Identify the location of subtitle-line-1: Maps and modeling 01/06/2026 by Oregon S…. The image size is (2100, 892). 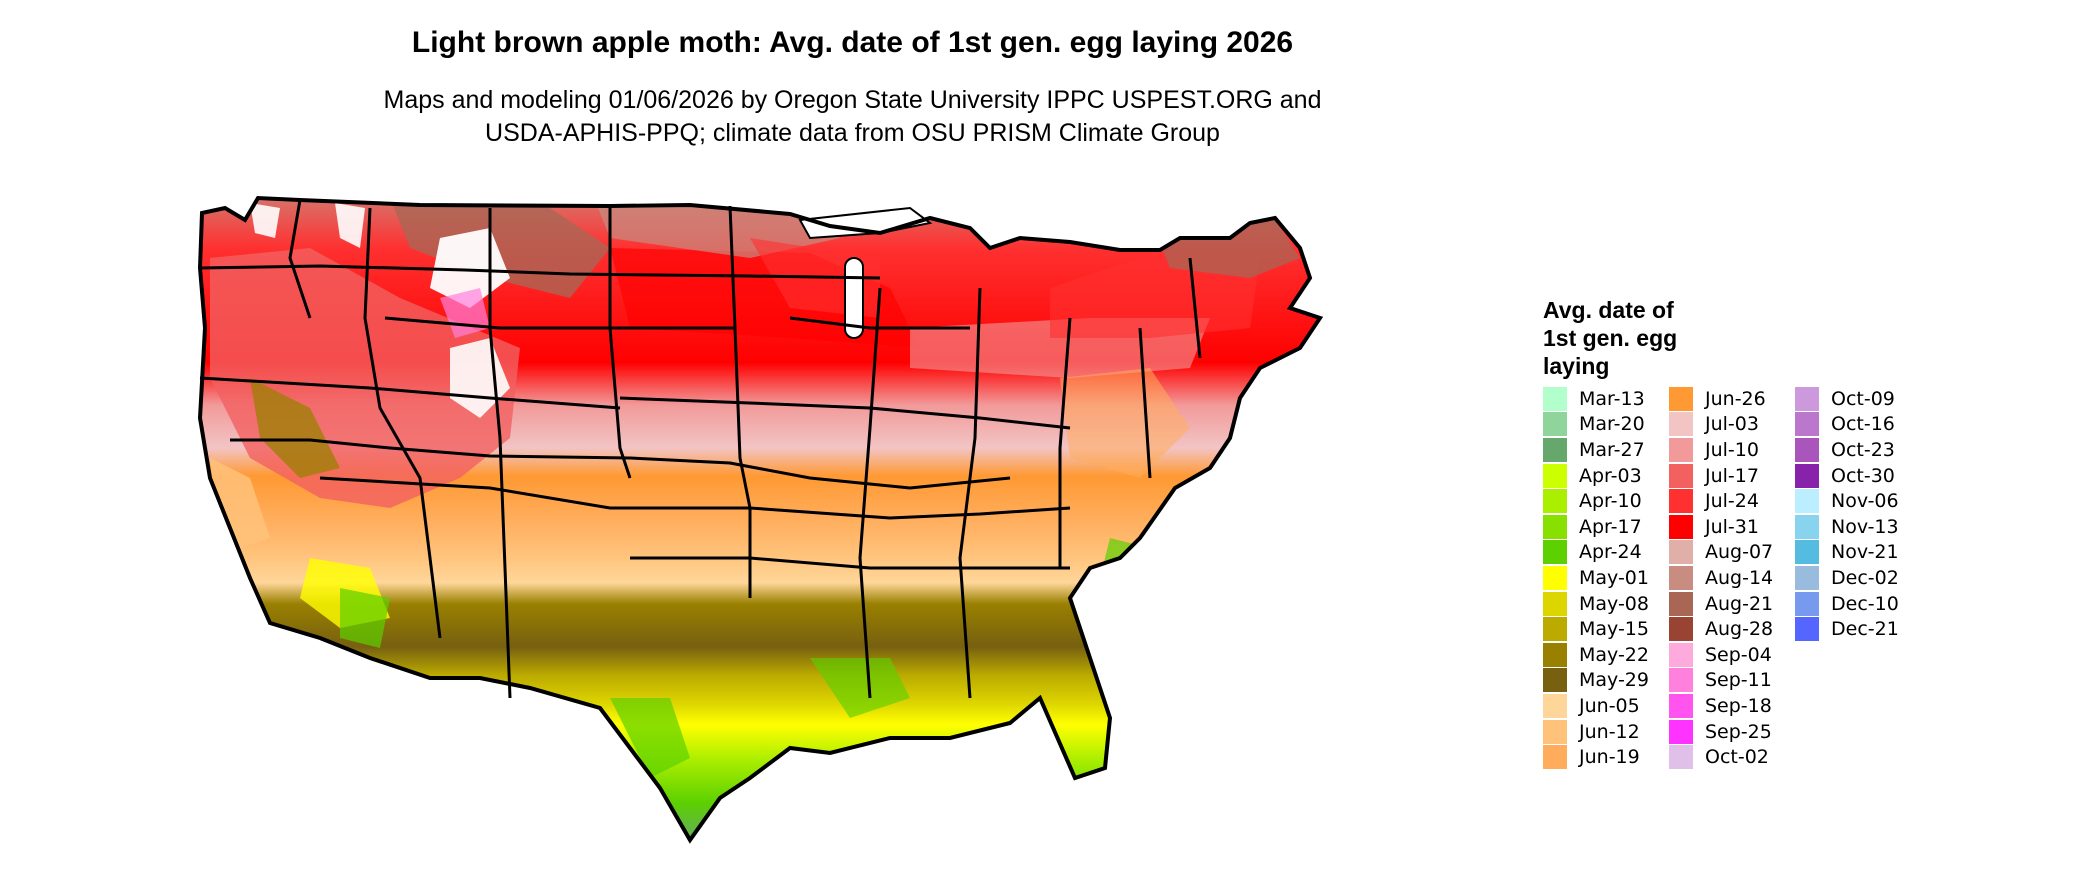
(852, 100).